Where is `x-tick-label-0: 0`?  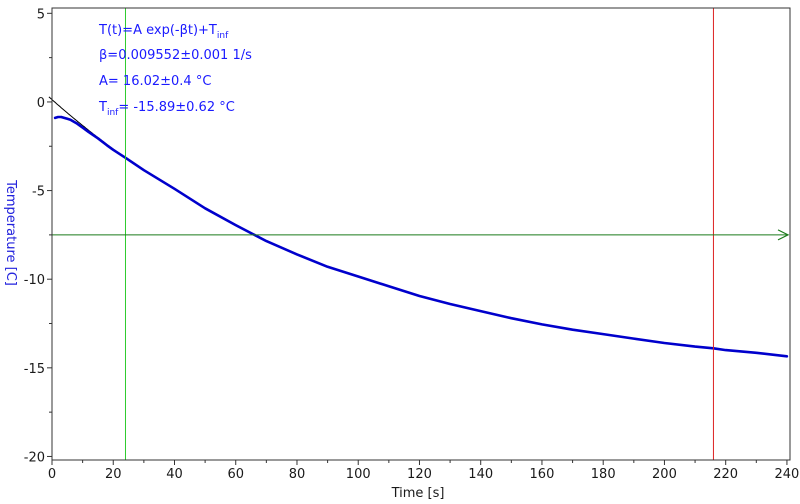 x-tick-label-0: 0 is located at coordinates (52, 474).